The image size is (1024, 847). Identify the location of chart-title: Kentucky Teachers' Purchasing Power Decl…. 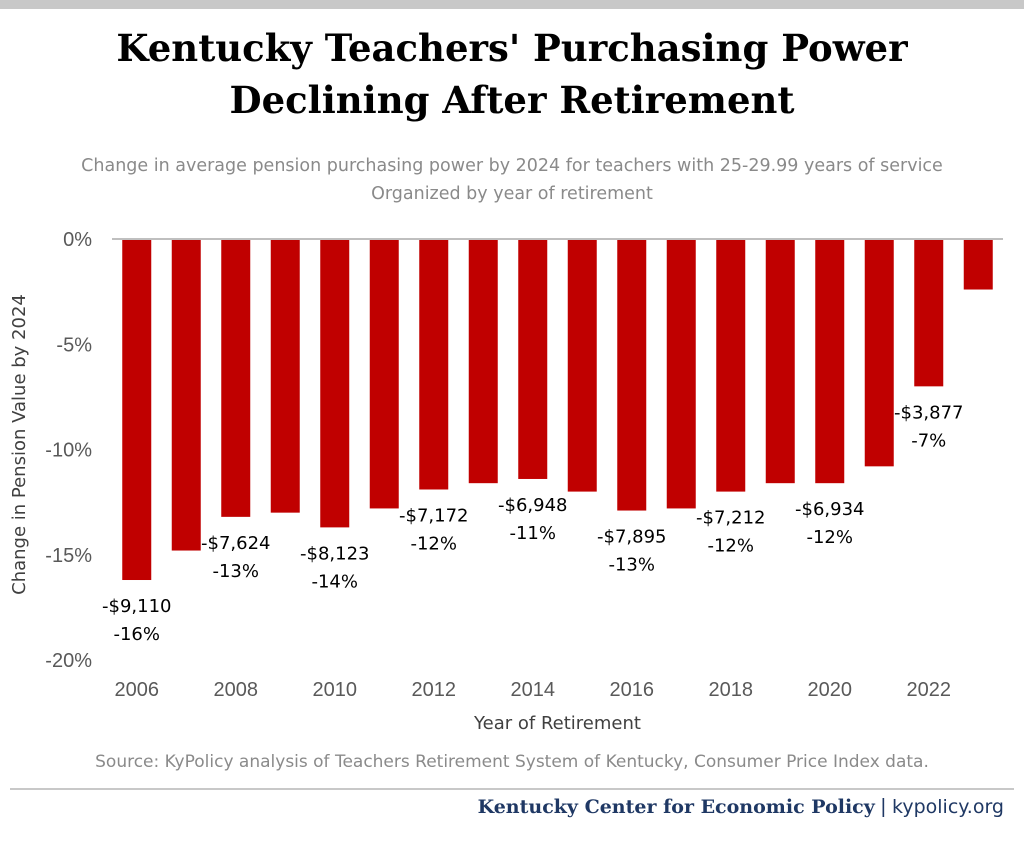
(512, 74).